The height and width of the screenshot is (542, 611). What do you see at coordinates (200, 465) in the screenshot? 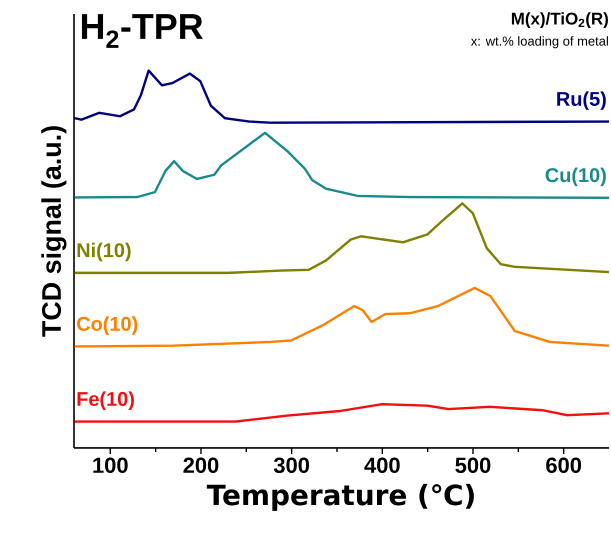
I see `x-tick-label: 200` at bounding box center [200, 465].